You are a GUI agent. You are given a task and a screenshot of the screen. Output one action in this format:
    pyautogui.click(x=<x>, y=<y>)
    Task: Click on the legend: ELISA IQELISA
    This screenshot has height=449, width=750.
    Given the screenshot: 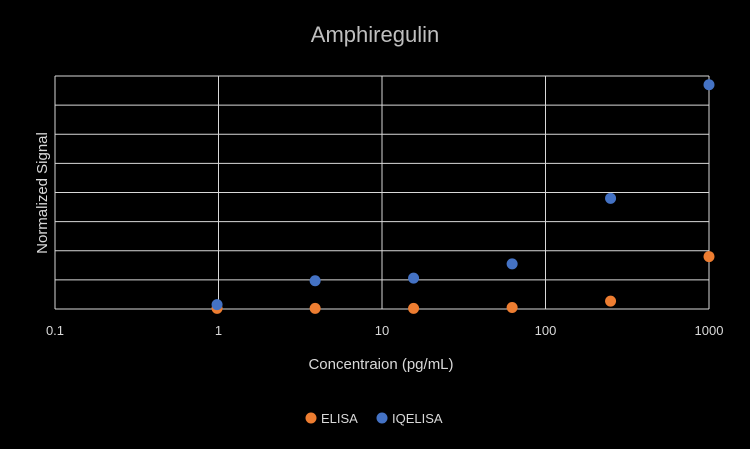 What is the action you would take?
    pyautogui.click(x=374, y=418)
    